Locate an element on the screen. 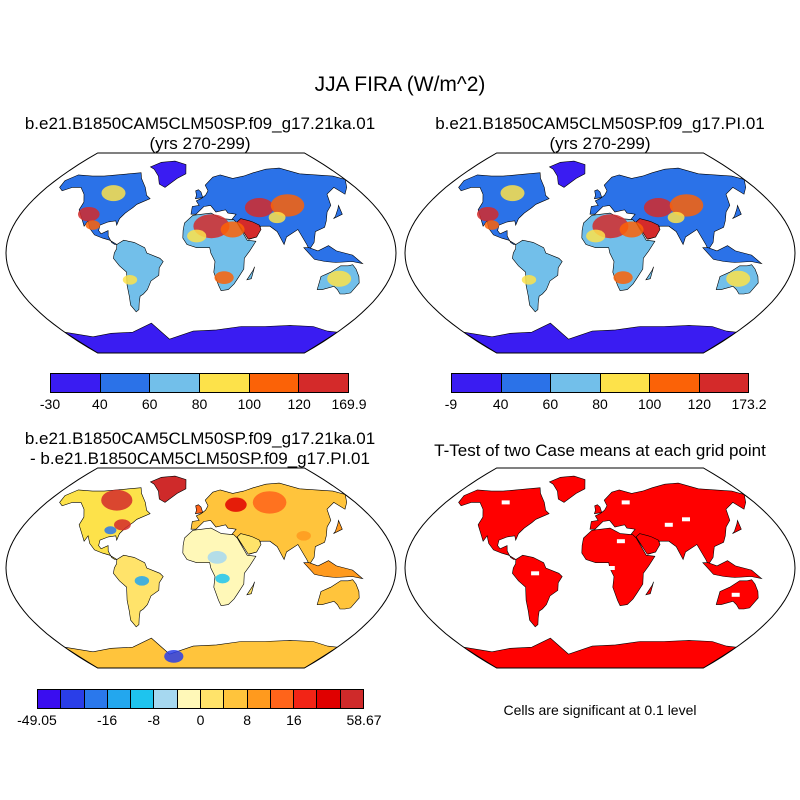  colorbar-tick-label: -8 is located at coordinates (154, 720).